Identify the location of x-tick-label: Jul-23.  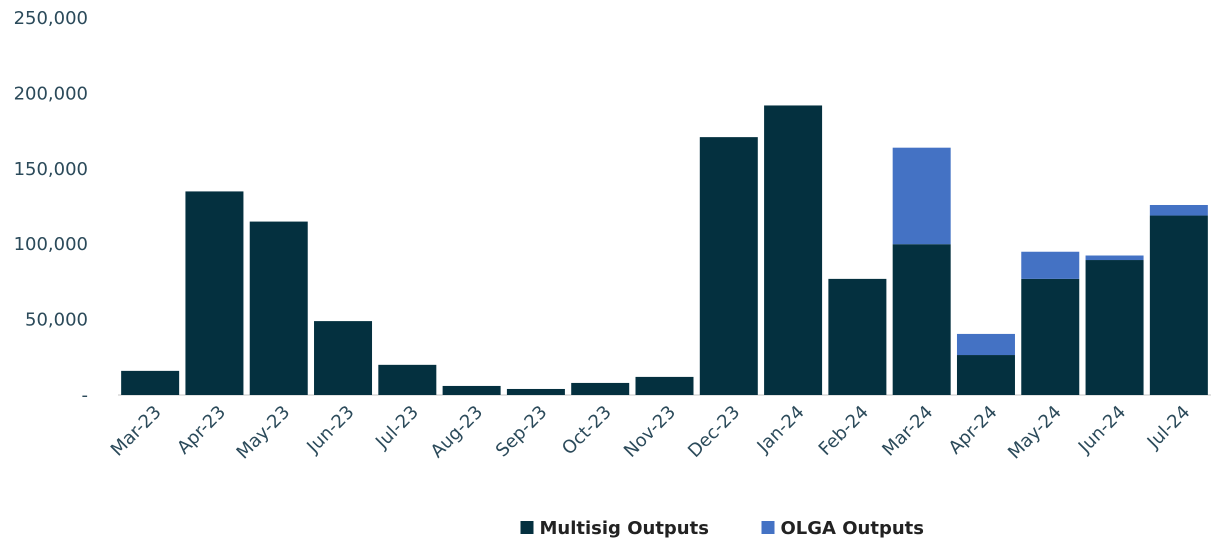
(397, 428).